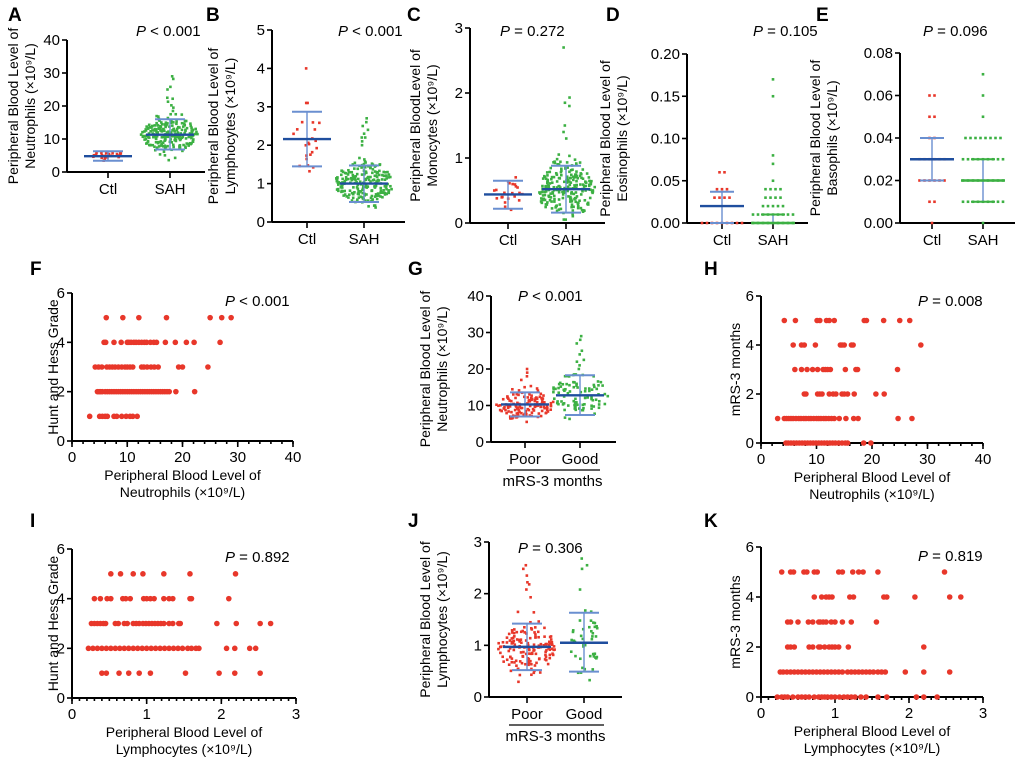 The image size is (1020, 760). I want to click on x-category-label: Good, so click(580, 459).